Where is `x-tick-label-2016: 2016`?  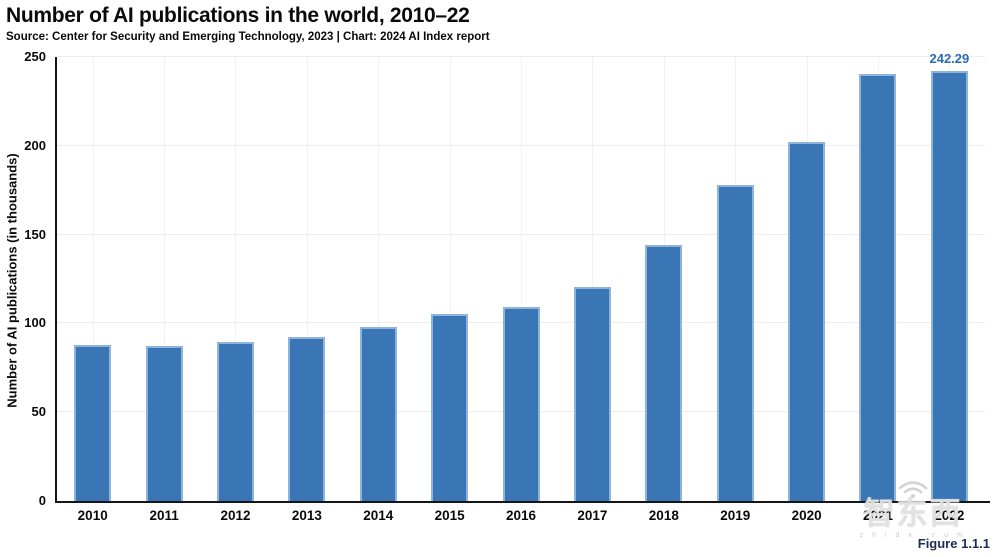 x-tick-label-2016: 2016 is located at coordinates (521, 515).